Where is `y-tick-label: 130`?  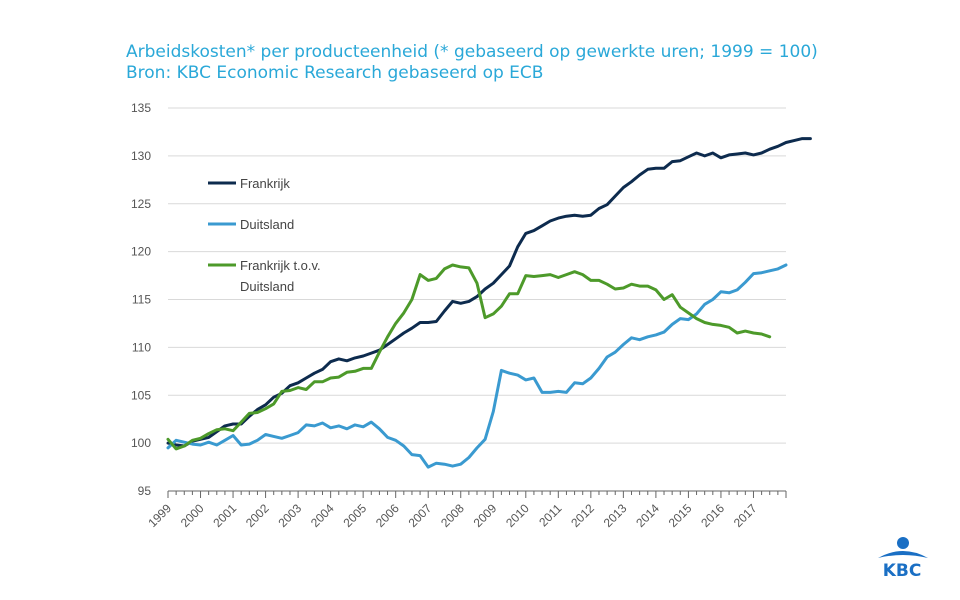
y-tick-label: 130 is located at coordinates (141, 156).